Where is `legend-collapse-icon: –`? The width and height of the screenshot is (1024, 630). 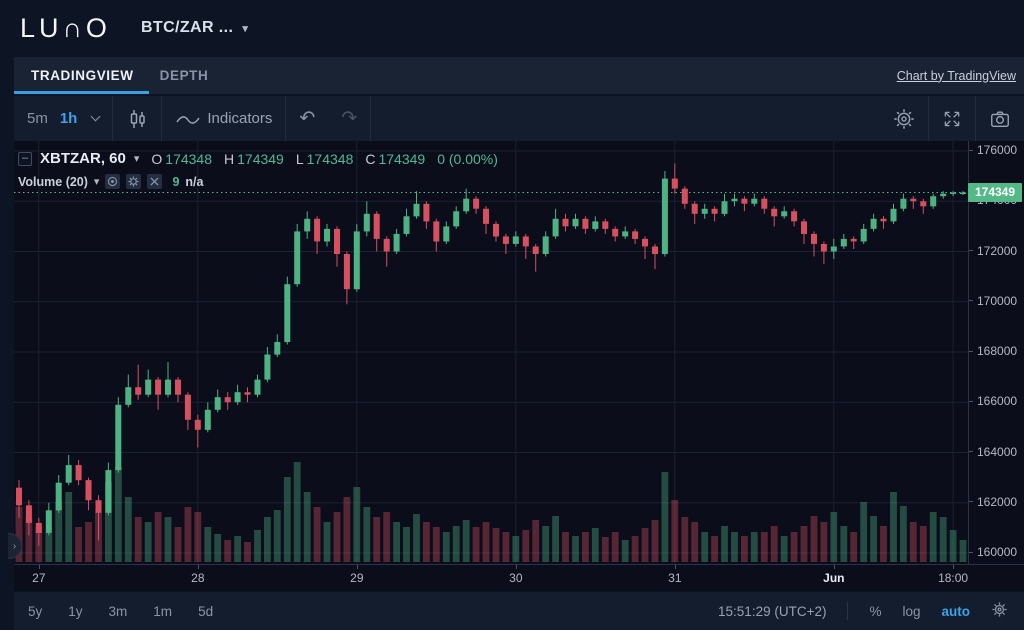 legend-collapse-icon: – is located at coordinates (25, 158).